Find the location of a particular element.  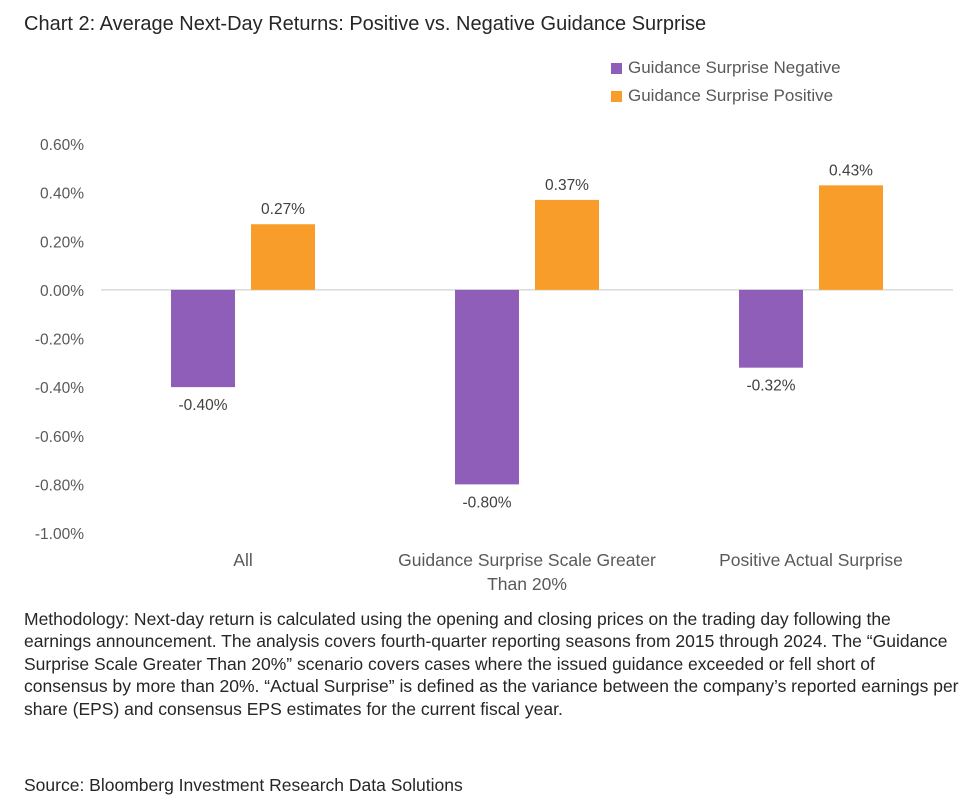

legend-label-positive: Guidance Surprise Positive is located at coordinates (731, 95).